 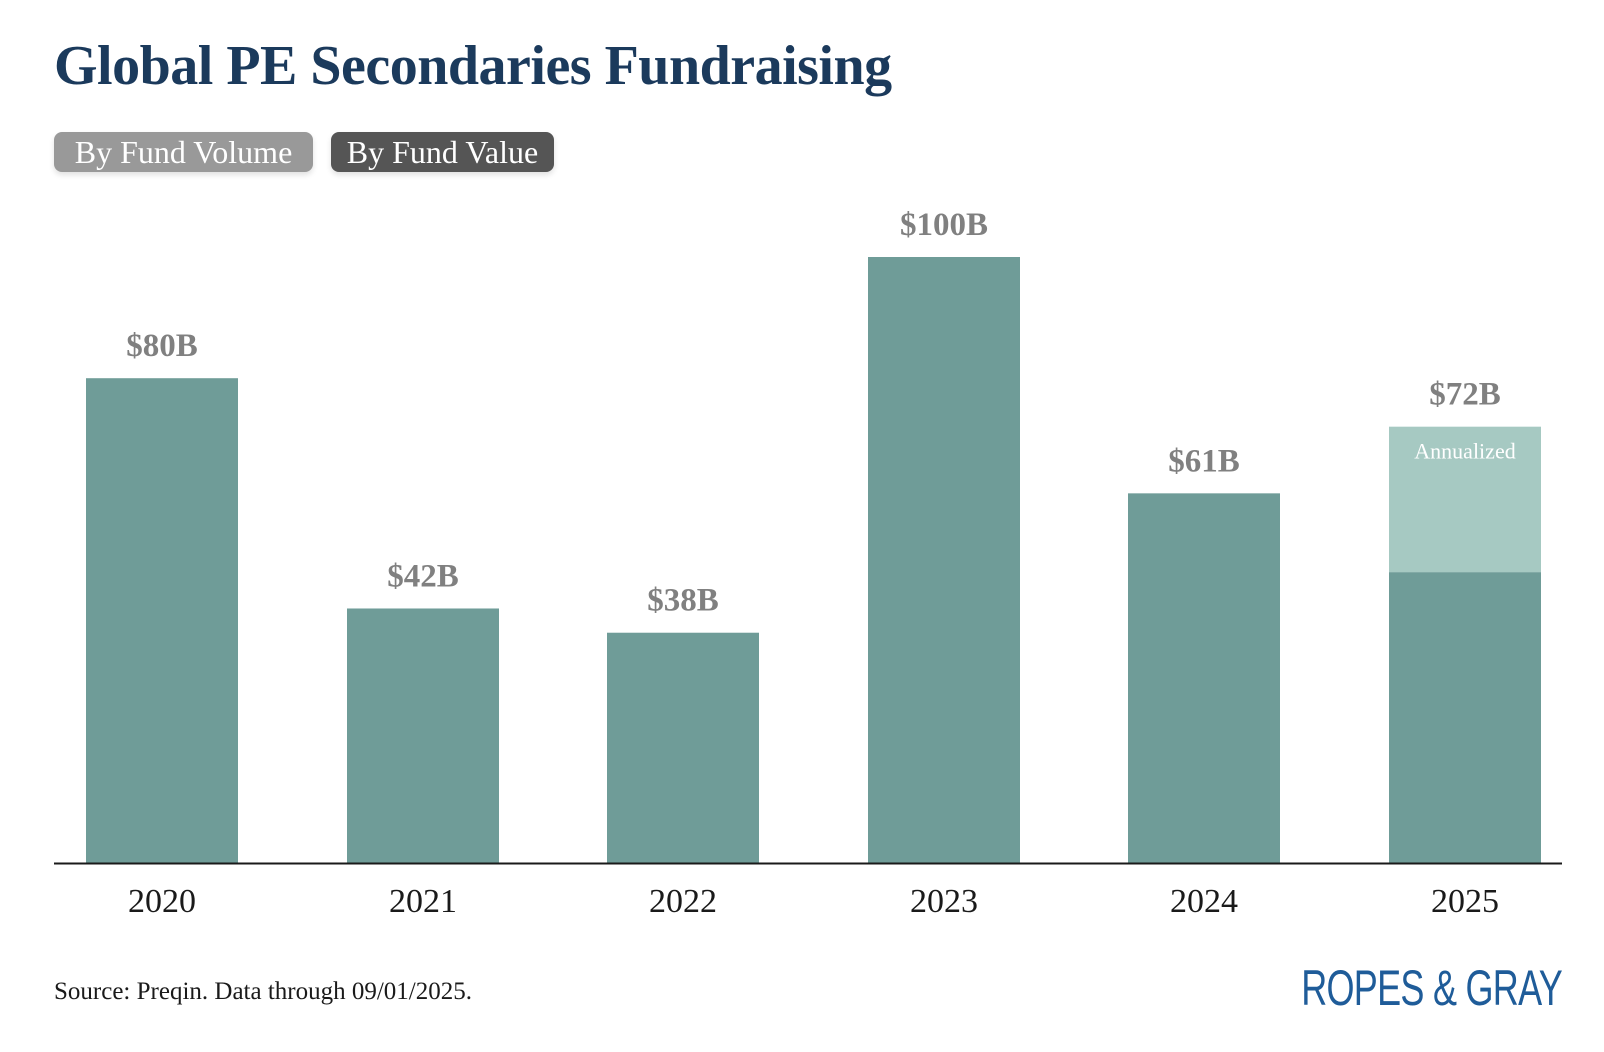 What do you see at coordinates (1465, 901) in the screenshot?
I see `x-tick-2025: 2025` at bounding box center [1465, 901].